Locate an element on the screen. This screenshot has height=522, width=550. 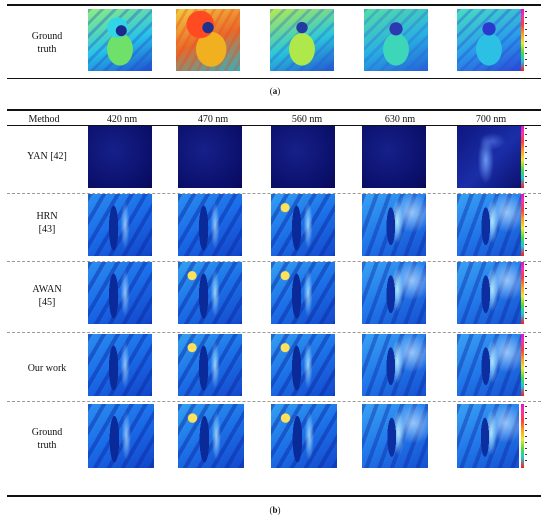
colorbar-ticks-ours is located at coordinates (526, 366).